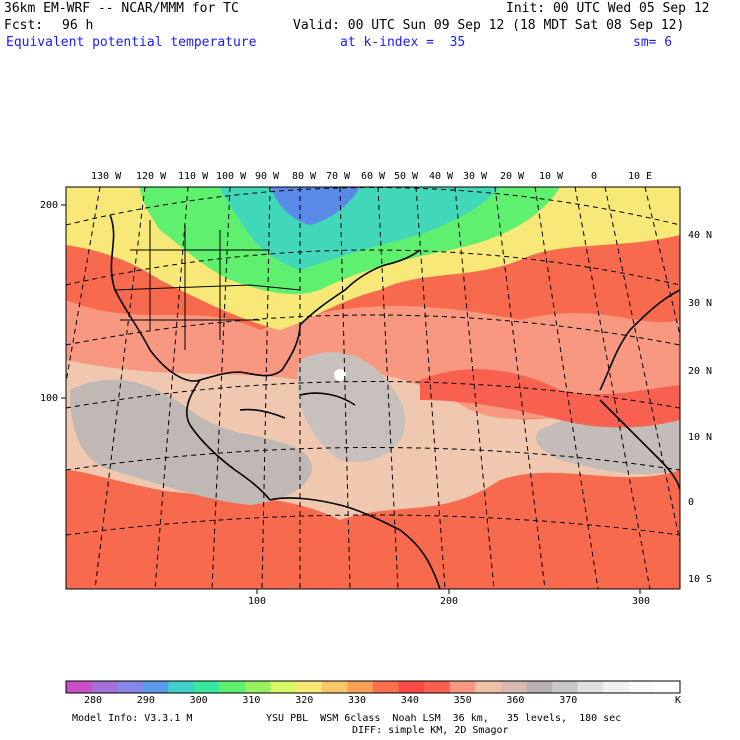 Image resolution: width=740 pixels, height=740 pixels. I want to click on colorbar-border, so click(373, 687).